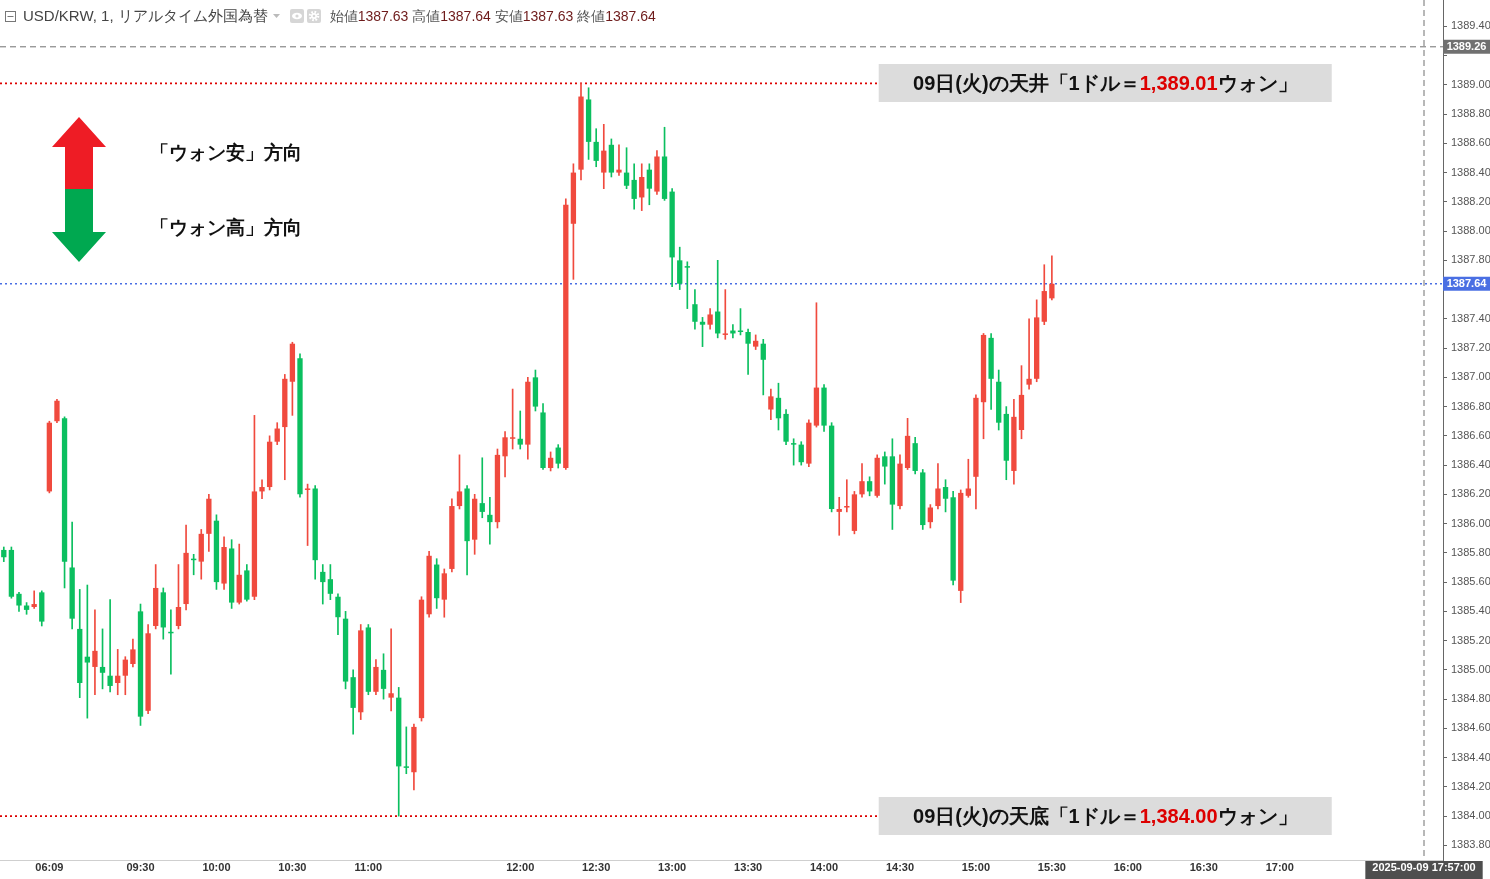 Image resolution: width=1490 pixels, height=879 pixels. What do you see at coordinates (292, 866) in the screenshot?
I see `x-tick-label: 10:30` at bounding box center [292, 866].